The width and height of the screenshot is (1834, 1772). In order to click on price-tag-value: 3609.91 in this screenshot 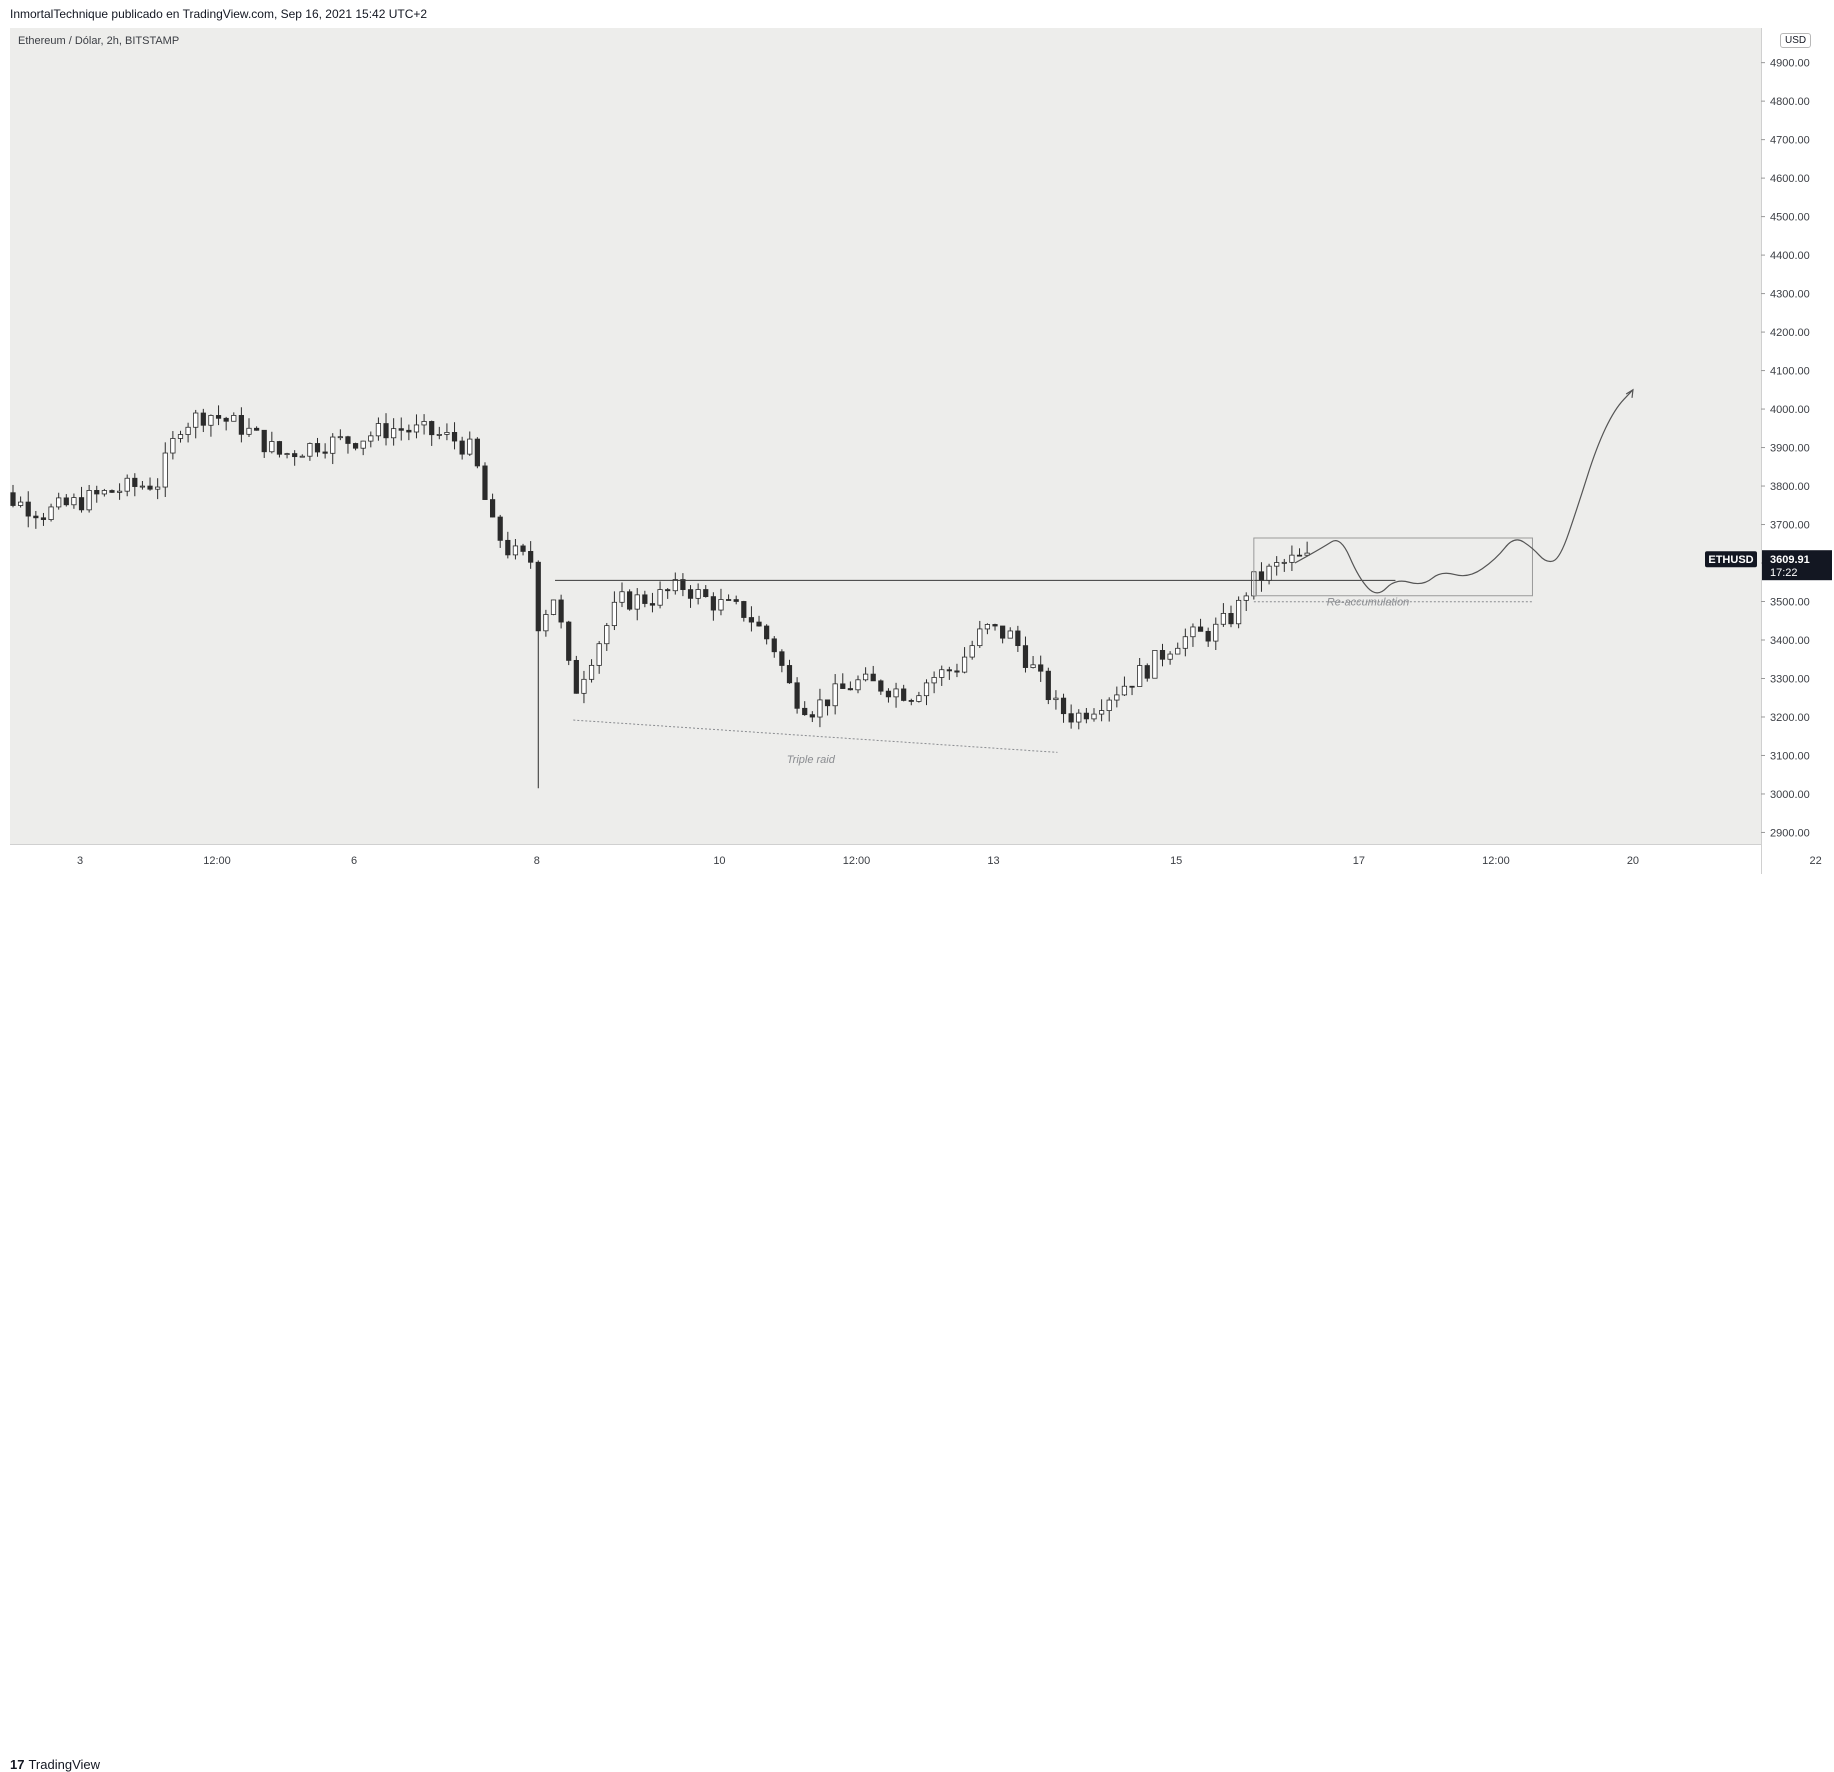, I will do `click(1790, 560)`.